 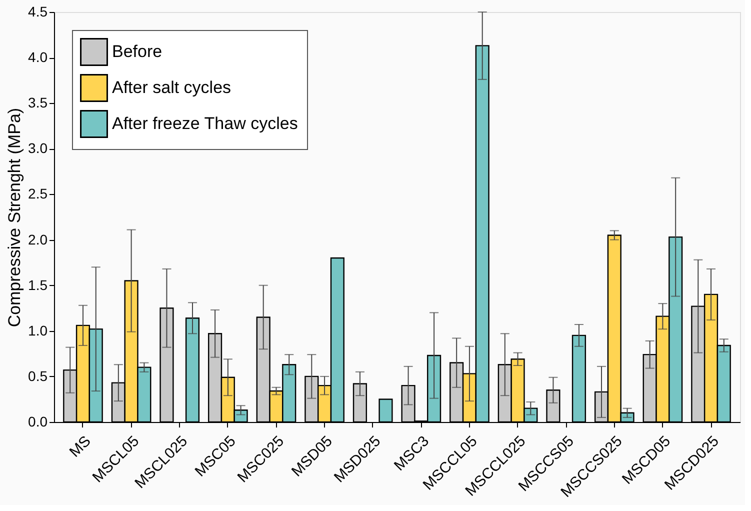 I want to click on y-tick-label: 1.5, so click(x=38, y=284).